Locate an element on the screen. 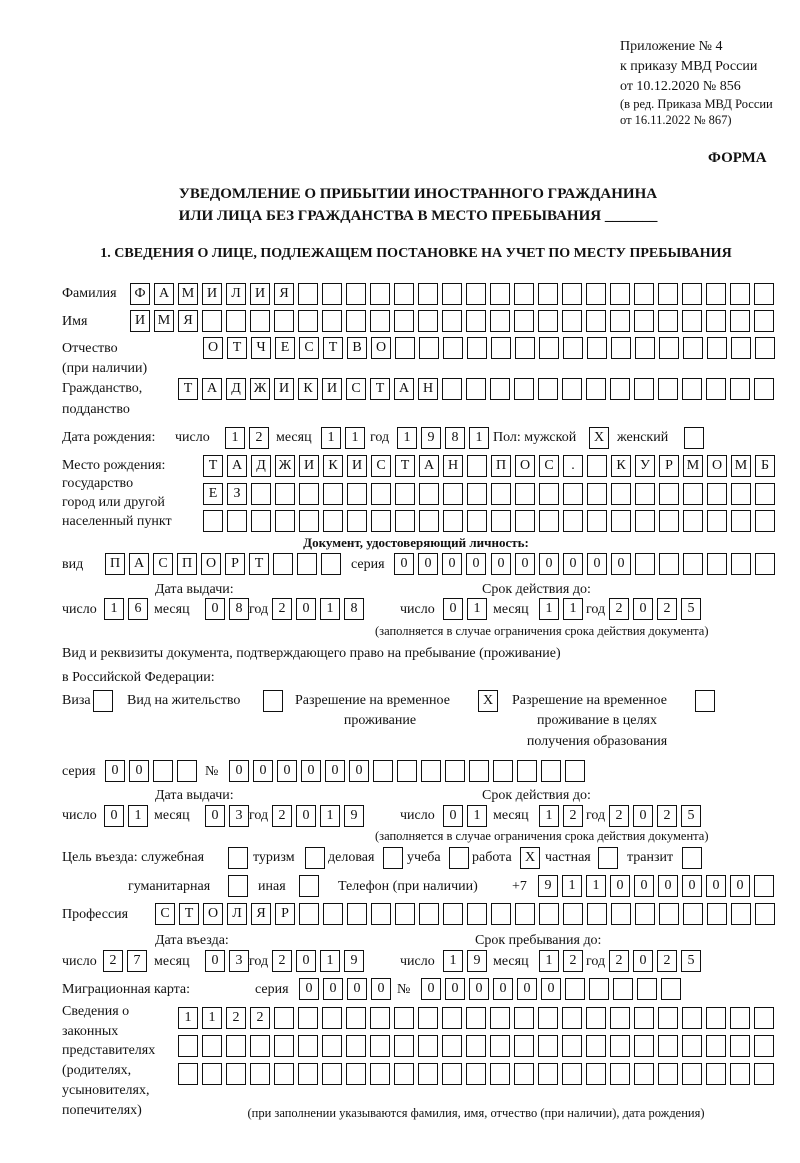  doc-valid-year-cell: 0 is located at coordinates (643, 816).